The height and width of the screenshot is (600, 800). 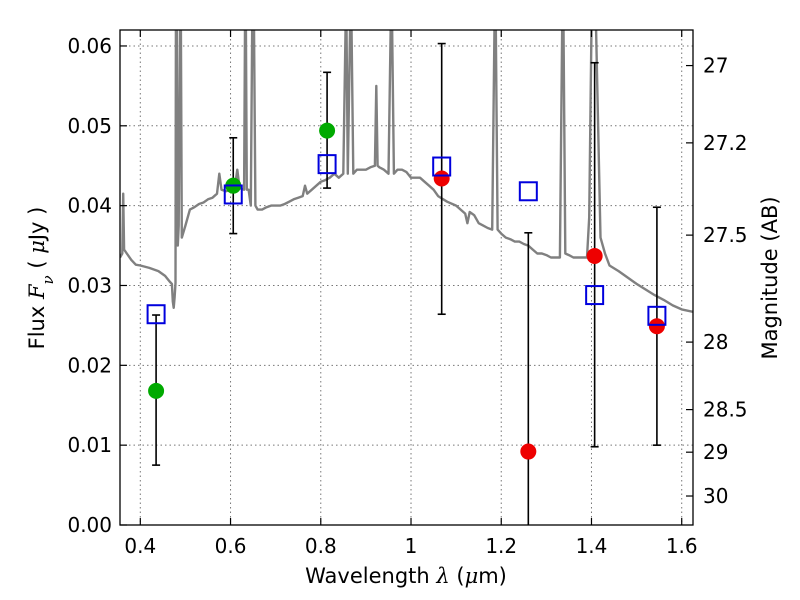 I want to click on x-axis-label: Wavelength λ (μm), so click(x=406, y=576).